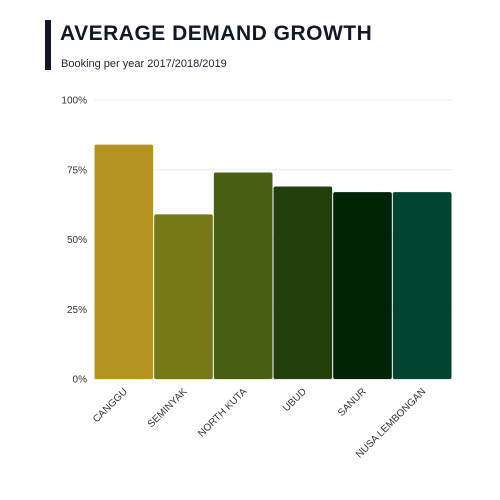  Describe the element at coordinates (168, 408) in the screenshot. I see `x-tick-label: SEMINYAK` at that location.